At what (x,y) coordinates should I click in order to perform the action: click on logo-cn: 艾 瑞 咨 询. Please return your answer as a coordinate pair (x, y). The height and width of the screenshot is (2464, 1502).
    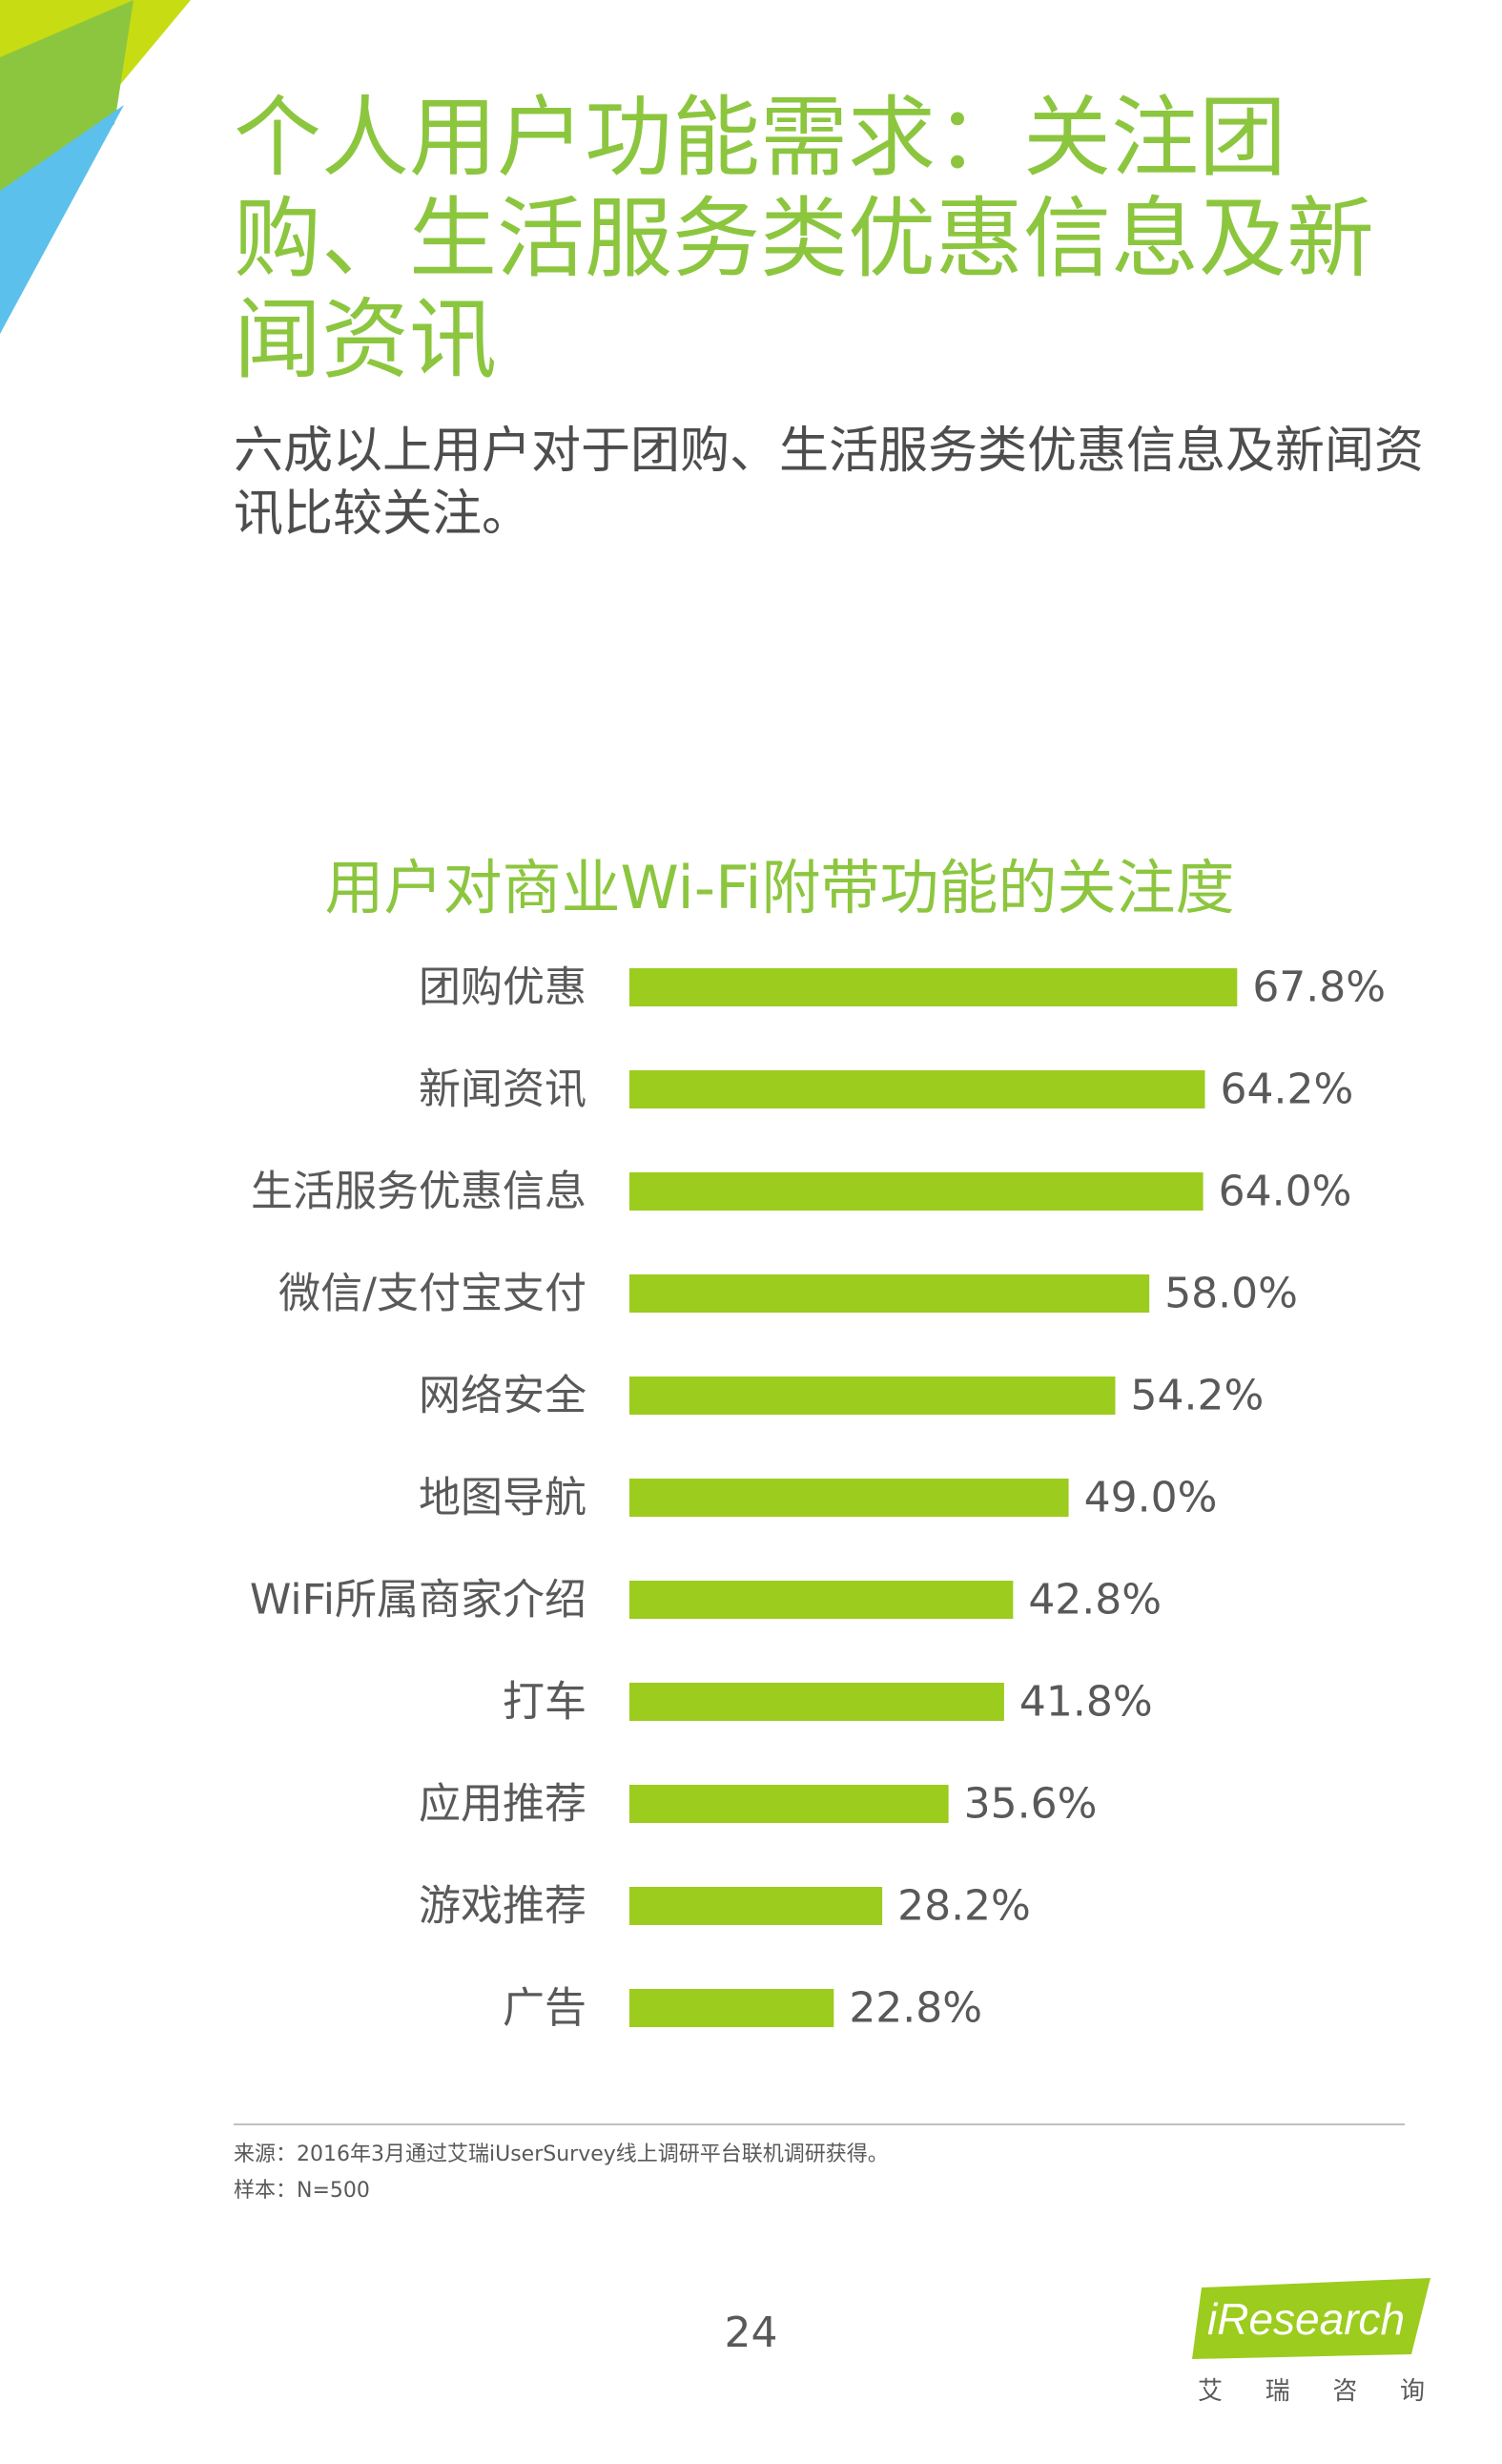
    Looking at the image, I should click on (1311, 2389).